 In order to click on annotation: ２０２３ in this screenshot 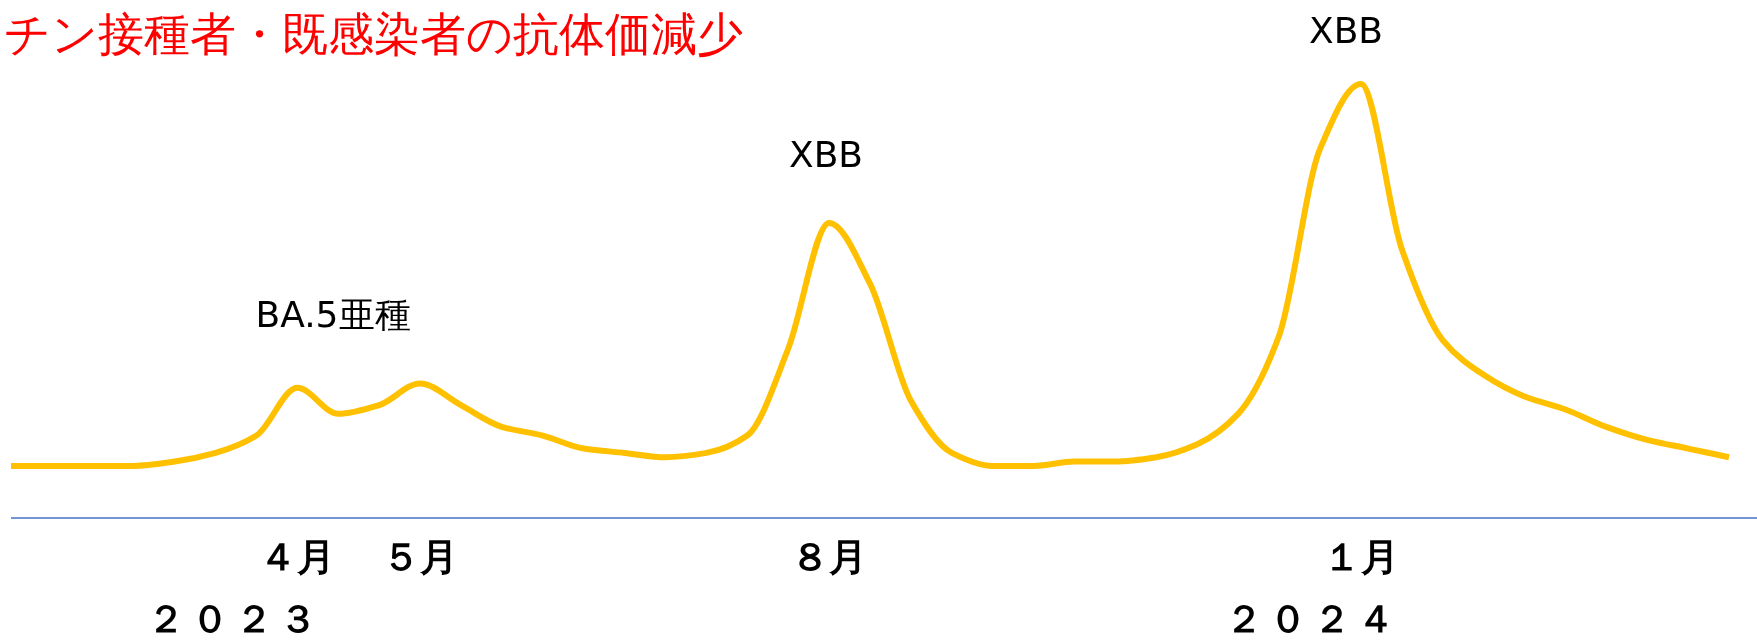, I will do `click(235, 619)`.